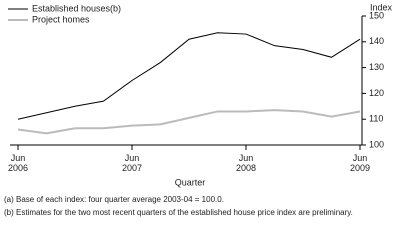 The image size is (397, 240). I want to click on y-tick-label: 100, so click(376, 144).